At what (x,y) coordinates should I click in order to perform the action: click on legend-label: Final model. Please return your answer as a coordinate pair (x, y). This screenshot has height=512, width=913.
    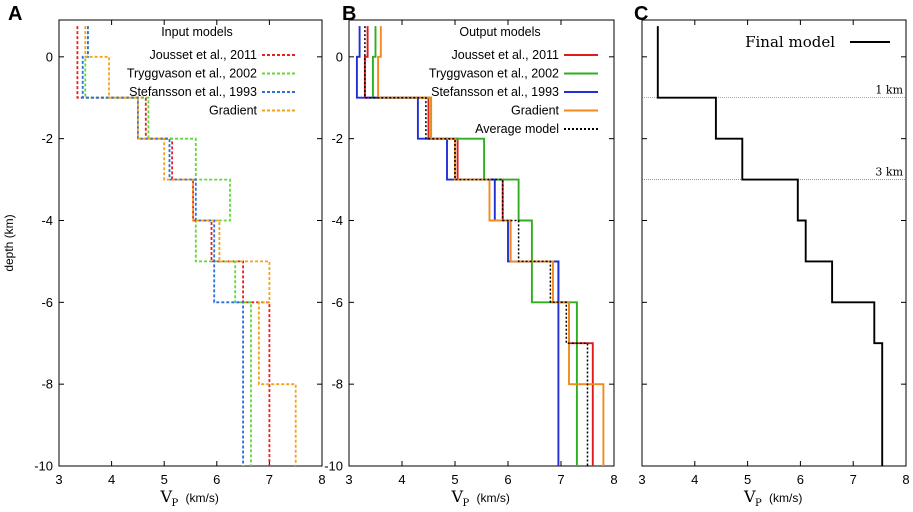
    Looking at the image, I should click on (790, 42).